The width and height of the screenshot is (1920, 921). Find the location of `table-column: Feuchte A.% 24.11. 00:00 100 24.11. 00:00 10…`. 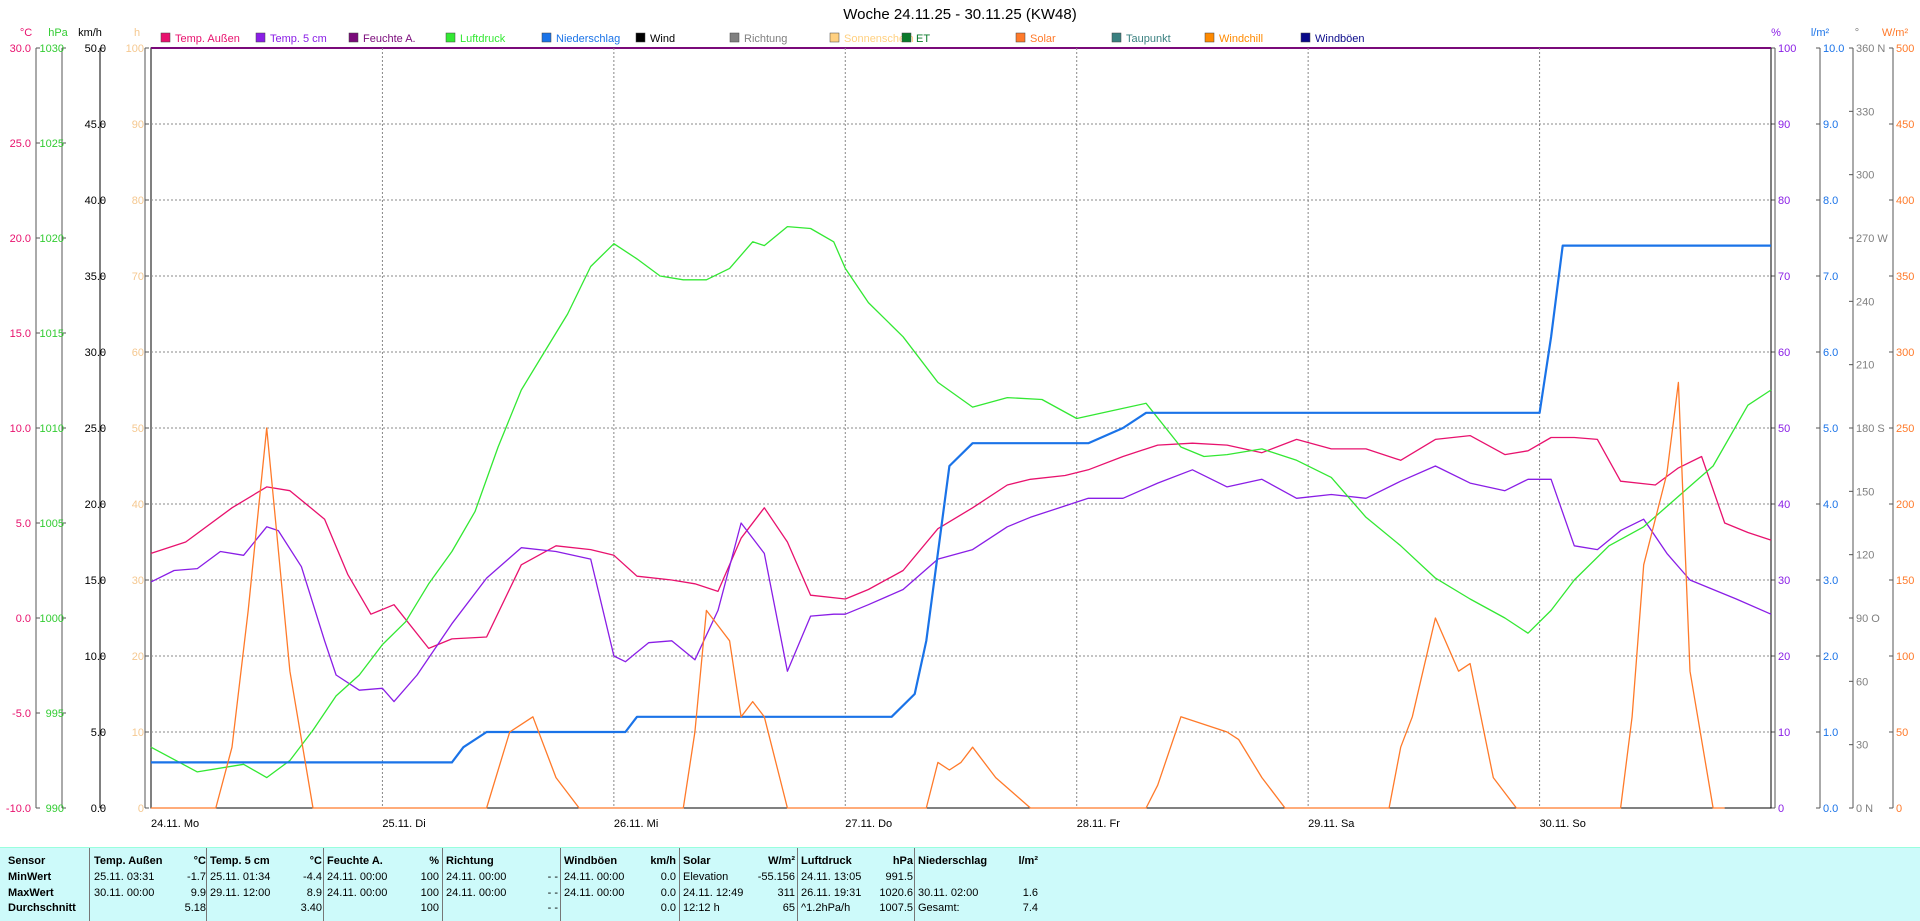

table-column: Feuchte A.% 24.11. 00:00 100 24.11. 00:00 10… is located at coordinates (383, 886).